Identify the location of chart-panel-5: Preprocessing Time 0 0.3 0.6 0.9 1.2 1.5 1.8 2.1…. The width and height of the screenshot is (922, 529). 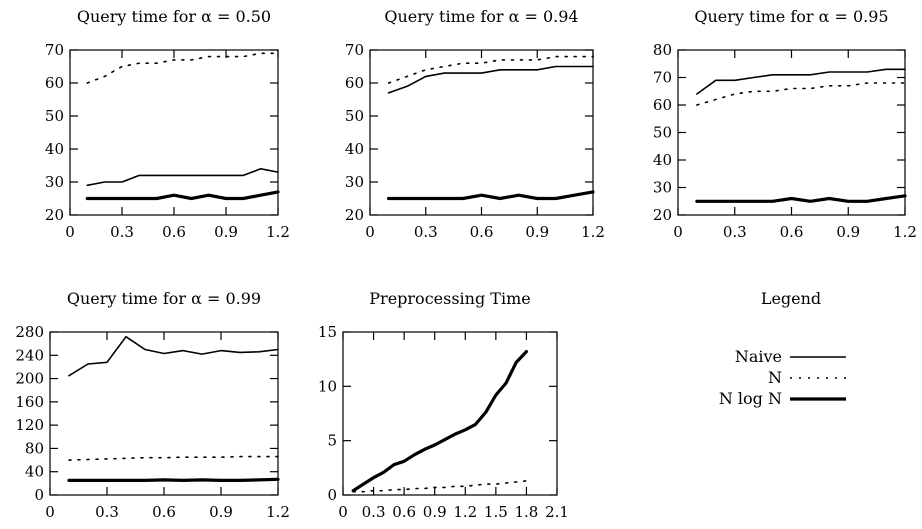
(443, 405).